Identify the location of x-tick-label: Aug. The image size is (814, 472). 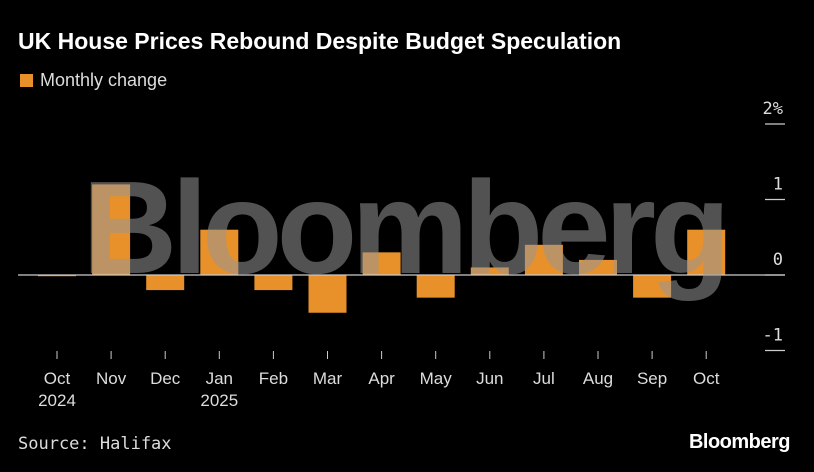
(598, 378).